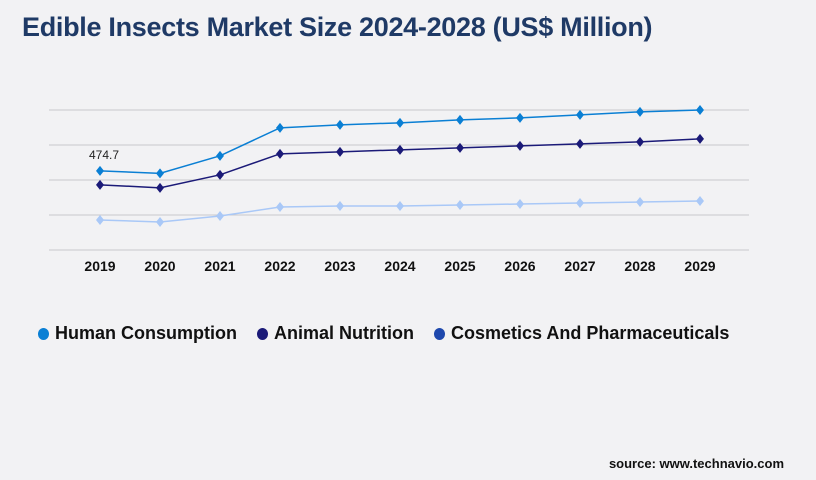 Image resolution: width=816 pixels, height=480 pixels. What do you see at coordinates (399, 266) in the screenshot?
I see `x-tick-label: 2024` at bounding box center [399, 266].